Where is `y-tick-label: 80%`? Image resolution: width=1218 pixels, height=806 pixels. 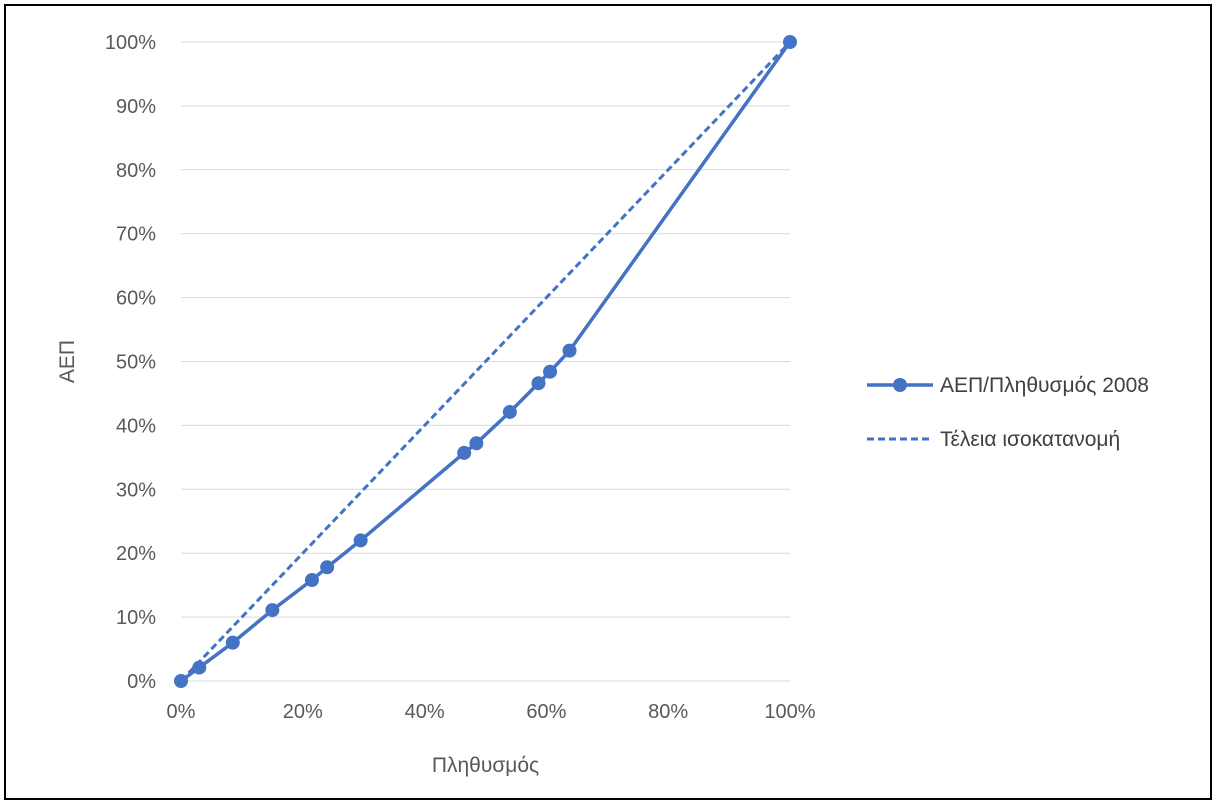 y-tick-label: 80% is located at coordinates (136, 171).